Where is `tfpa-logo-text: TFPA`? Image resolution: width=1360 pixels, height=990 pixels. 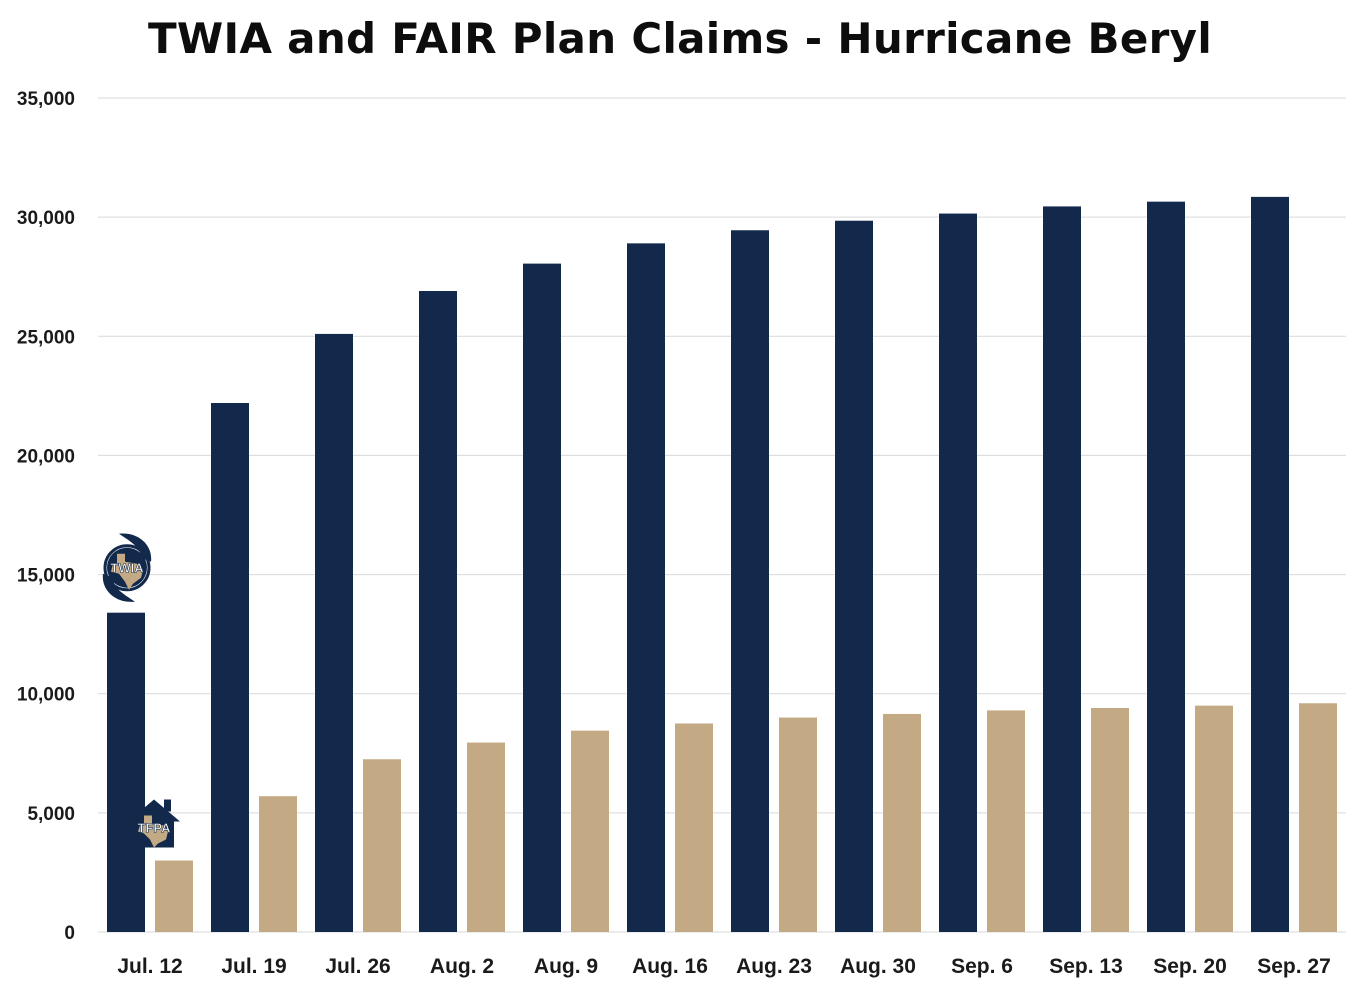 tfpa-logo-text: TFPA is located at coordinates (155, 828).